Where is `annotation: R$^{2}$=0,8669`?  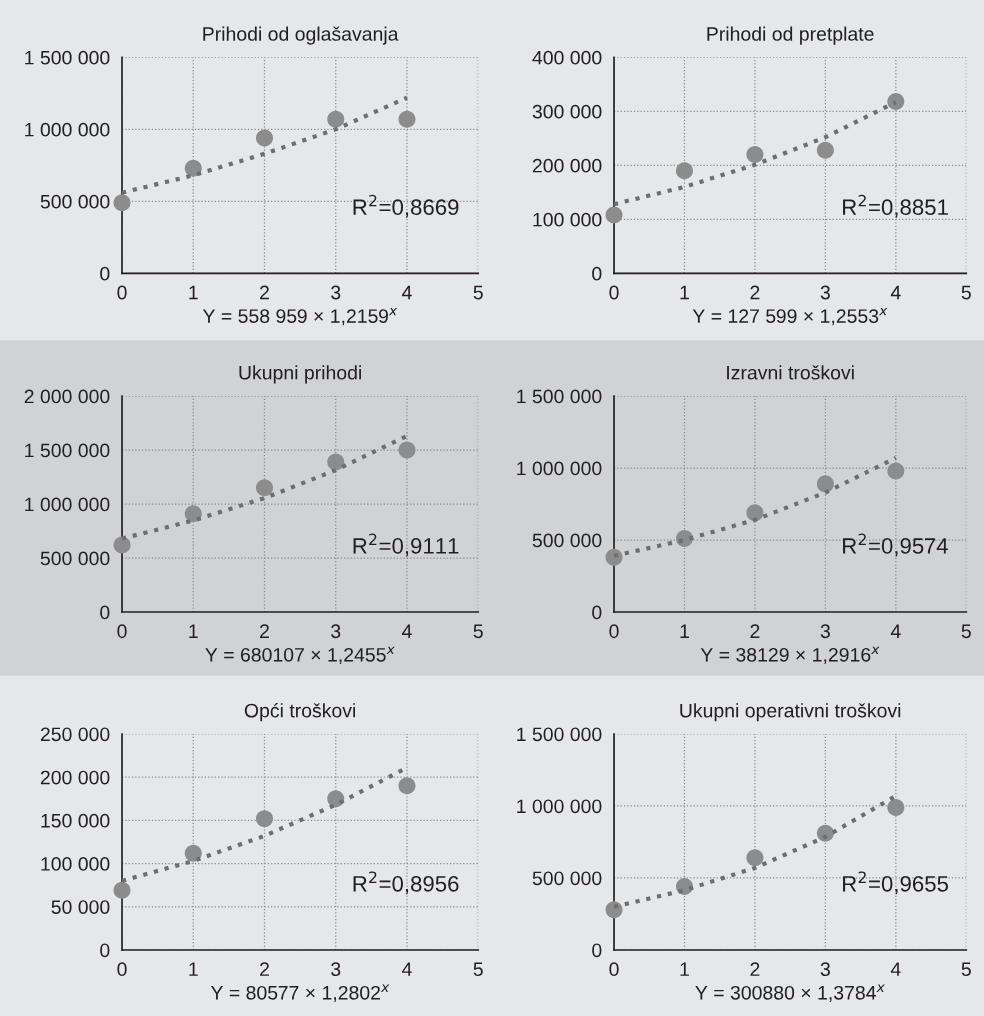
annotation: R$^{2}$=0,8669 is located at coordinates (406, 206).